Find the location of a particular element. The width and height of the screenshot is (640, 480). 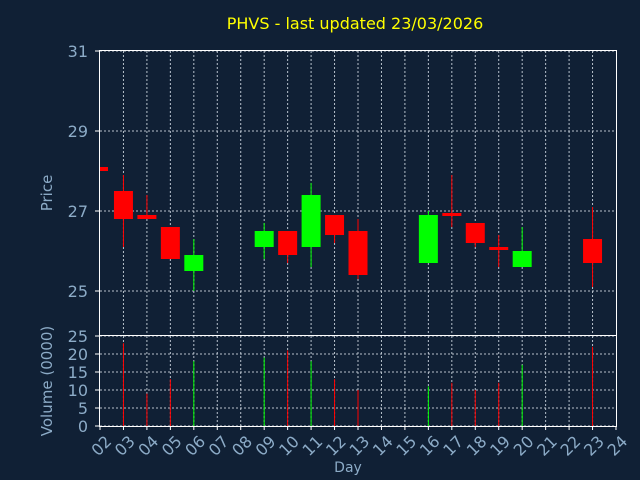

x-axis-label: Day is located at coordinates (348, 468).